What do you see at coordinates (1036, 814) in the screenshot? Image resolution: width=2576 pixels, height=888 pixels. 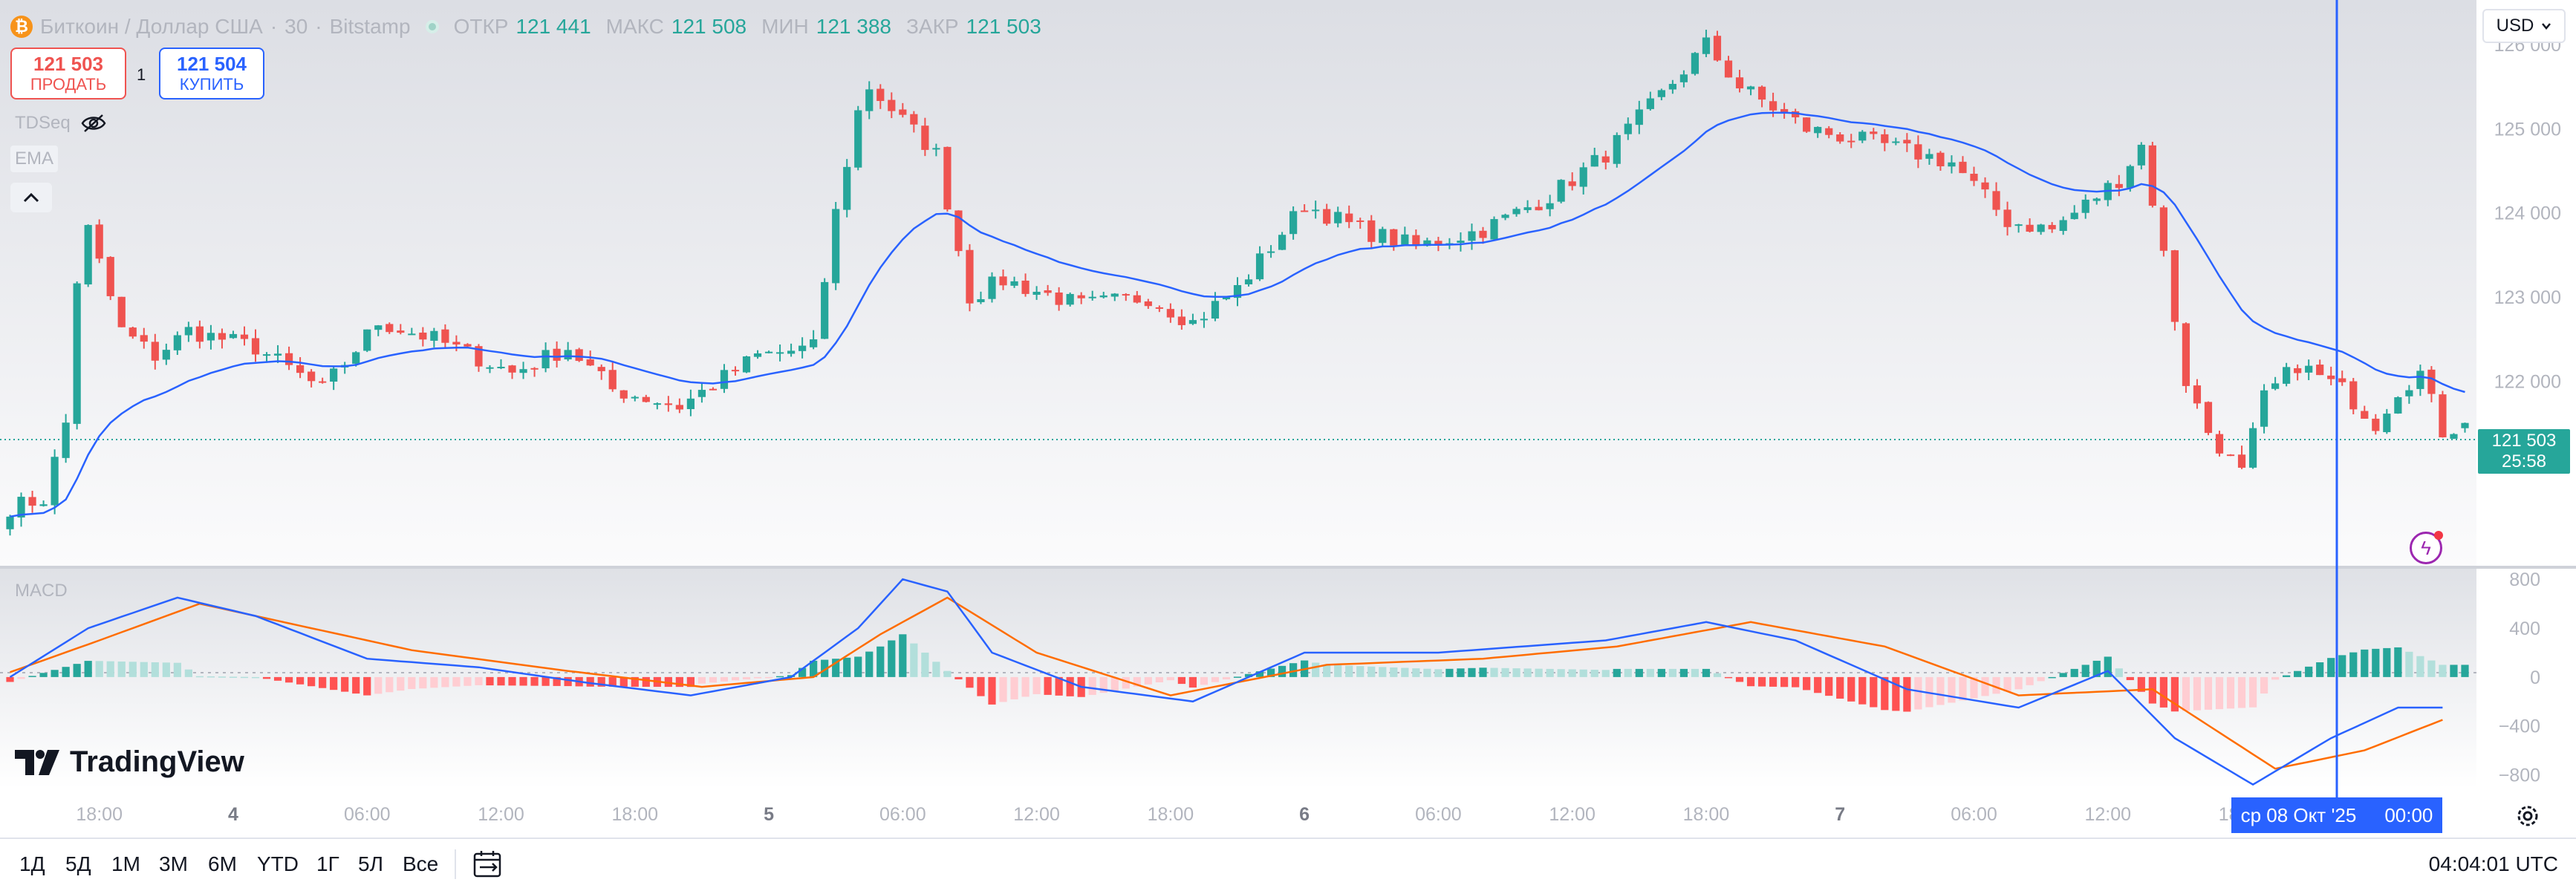 I see `time-tick-label: 12:00` at bounding box center [1036, 814].